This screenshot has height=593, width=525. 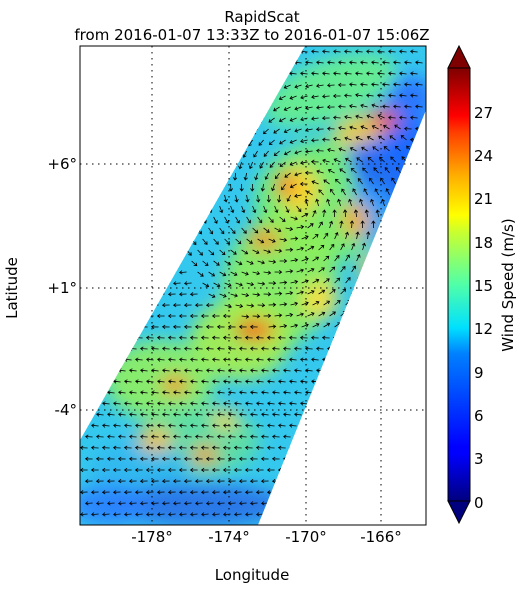 I want to click on colorbar-extend-min, so click(x=459, y=512).